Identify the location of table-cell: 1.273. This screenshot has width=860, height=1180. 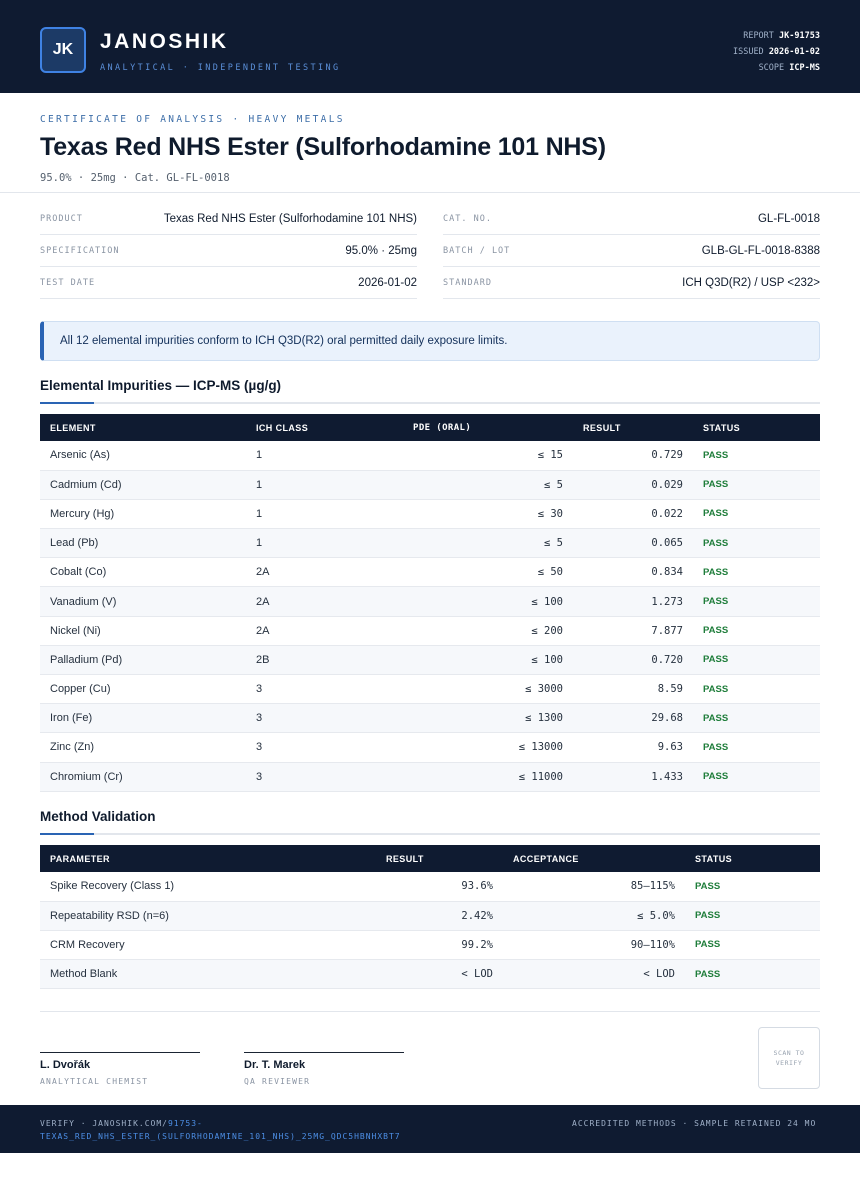
(633, 601).